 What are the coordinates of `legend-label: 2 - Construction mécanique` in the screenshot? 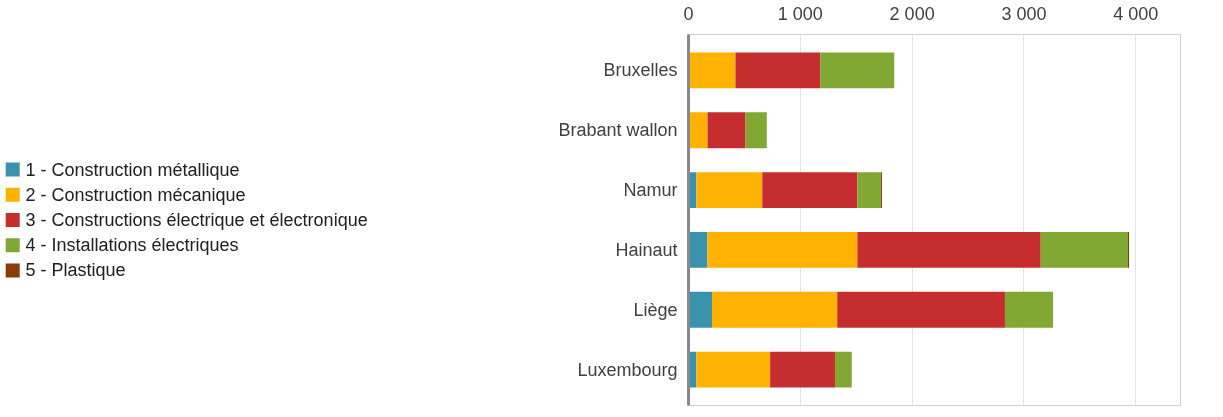 It's located at (135, 194).